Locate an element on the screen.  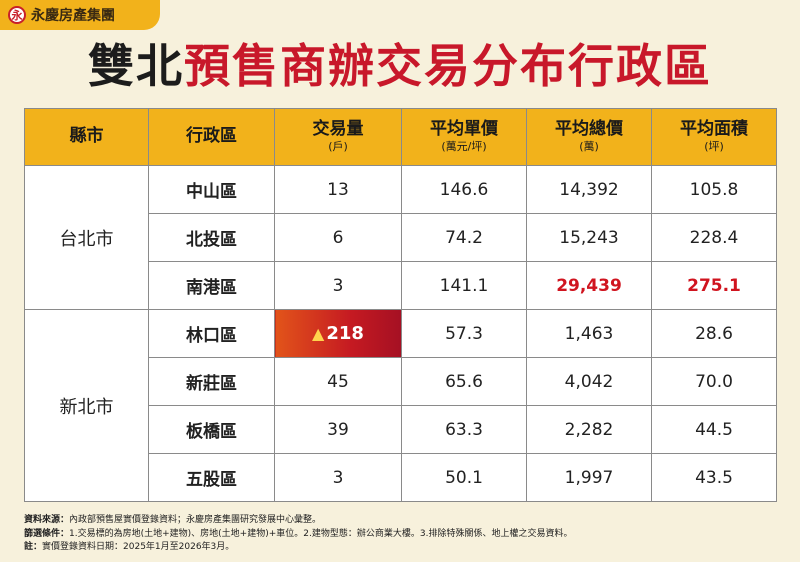
total-price-cell: 4,042 is located at coordinates (589, 381).